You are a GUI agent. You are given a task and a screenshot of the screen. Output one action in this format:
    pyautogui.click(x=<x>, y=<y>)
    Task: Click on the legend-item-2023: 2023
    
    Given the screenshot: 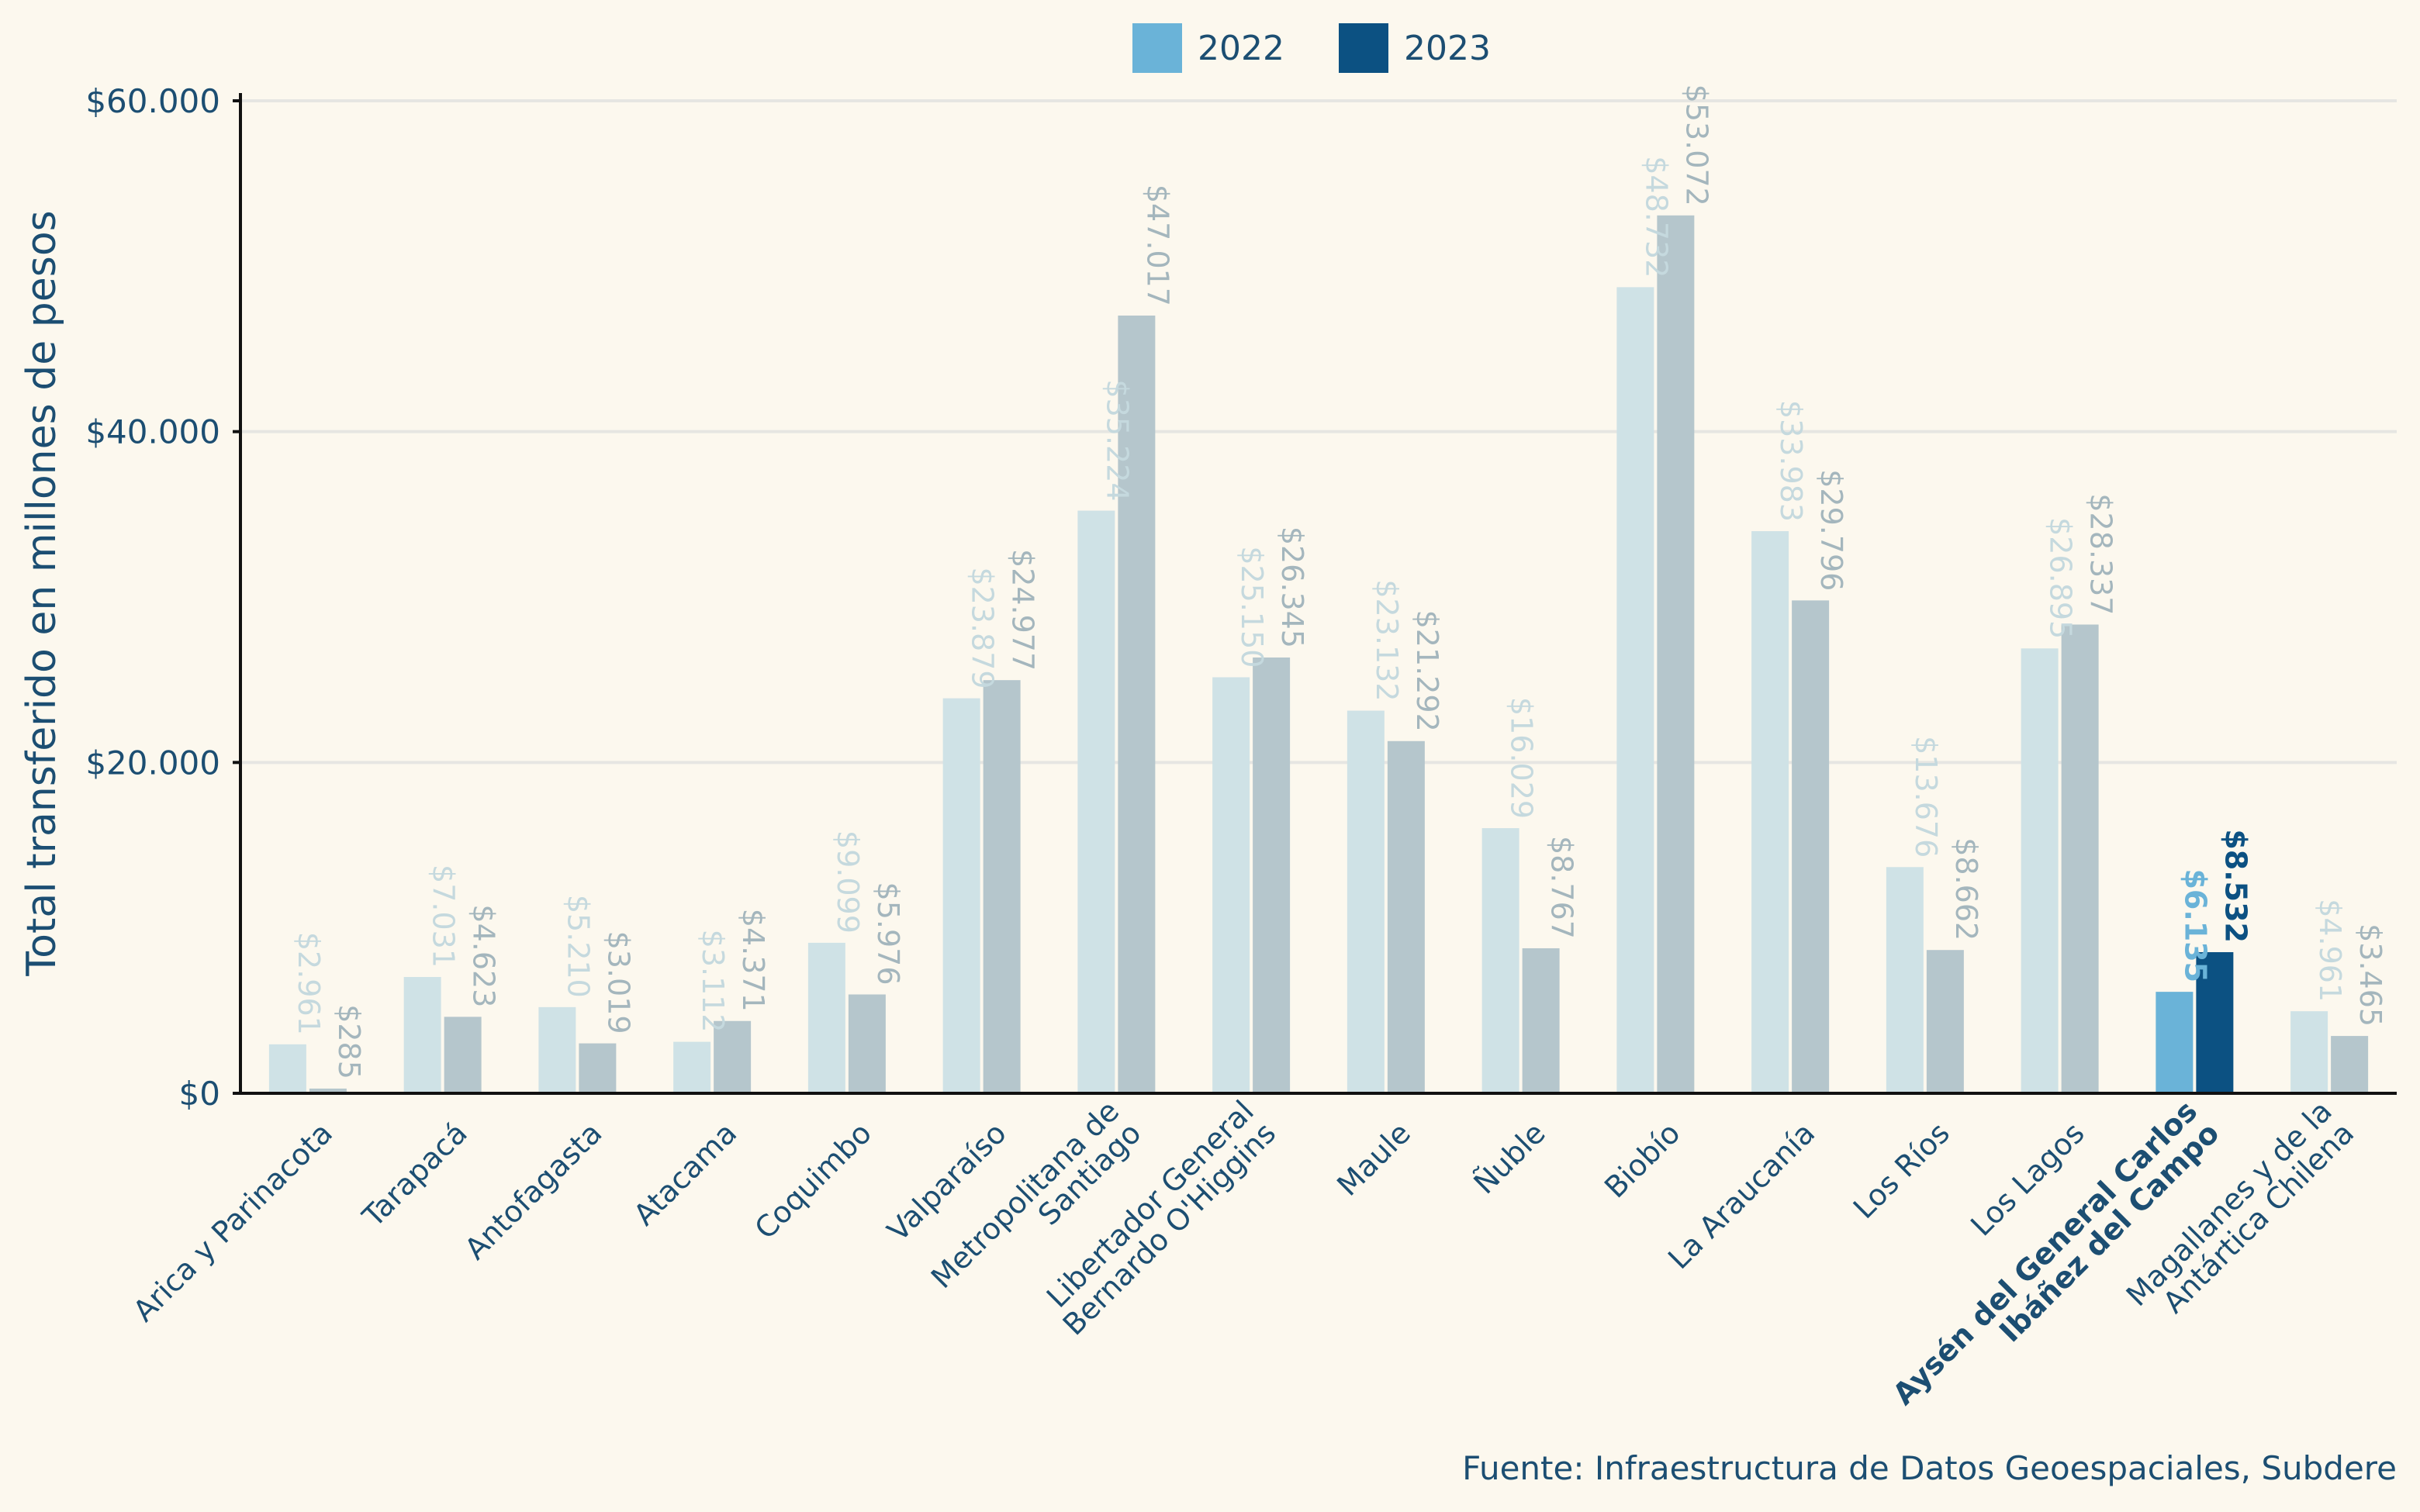 What is the action you would take?
    pyautogui.click(x=1414, y=48)
    